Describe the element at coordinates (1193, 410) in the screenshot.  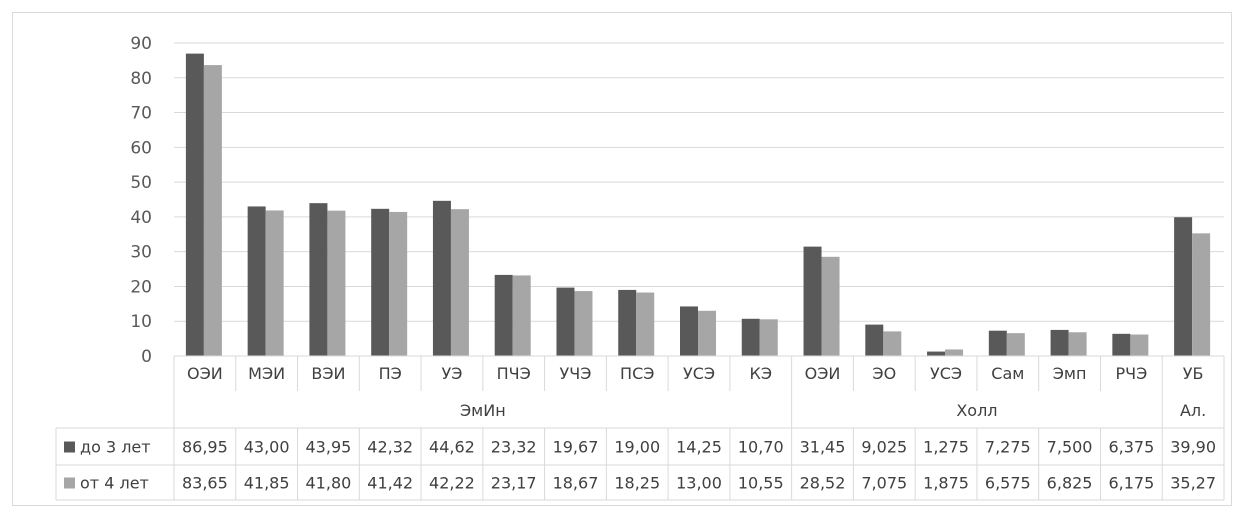
I see `group-label: Ал.` at that location.